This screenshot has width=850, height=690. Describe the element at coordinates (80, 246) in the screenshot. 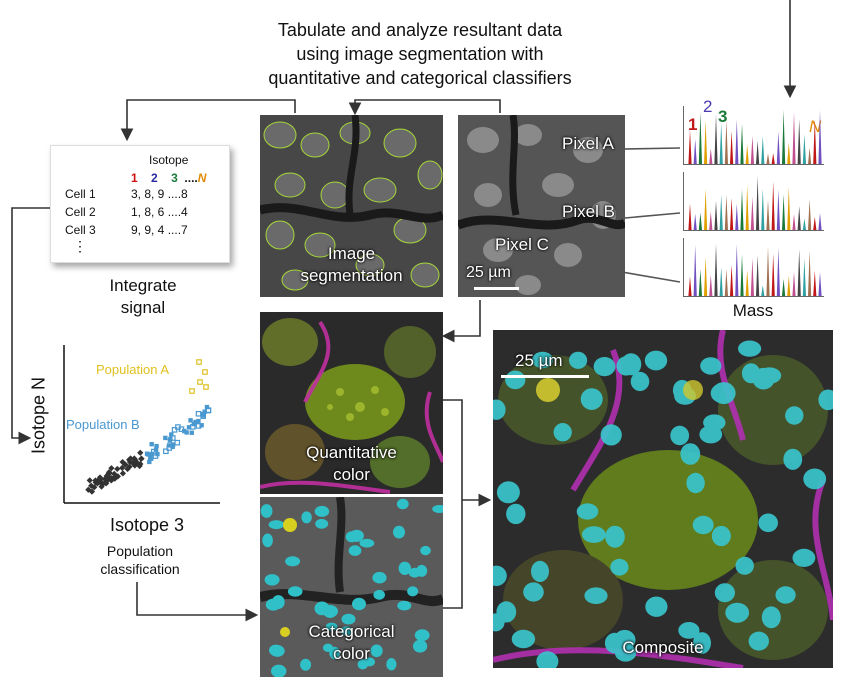

I see `table-more-rows: ⋮` at that location.